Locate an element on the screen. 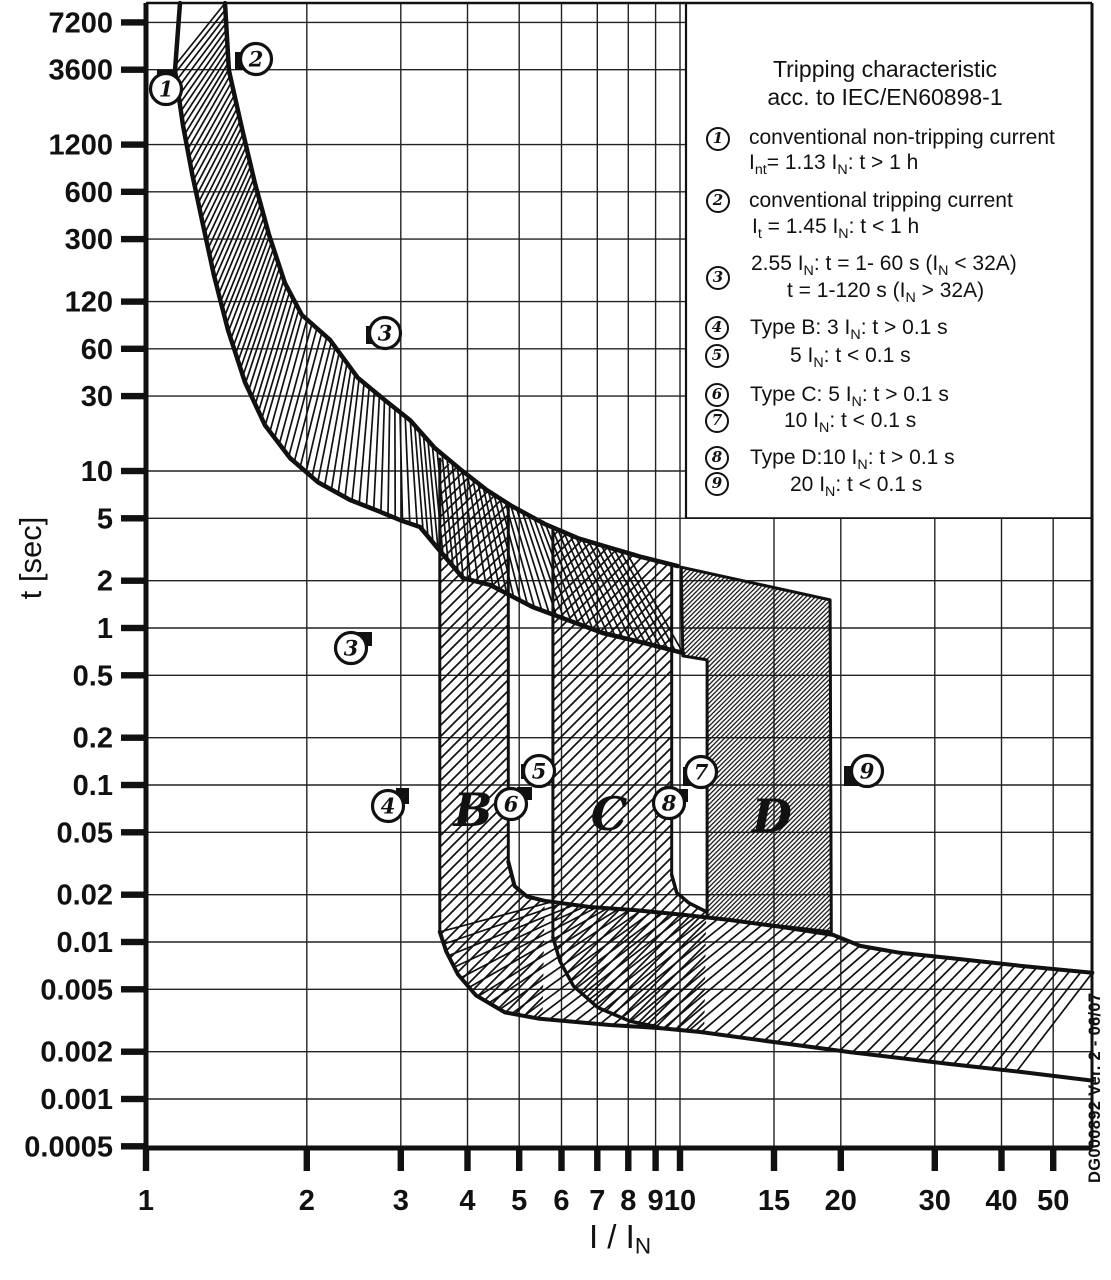 This screenshot has height=1280, width=1111. svg-text: 0.01 is located at coordinates (85, 943).